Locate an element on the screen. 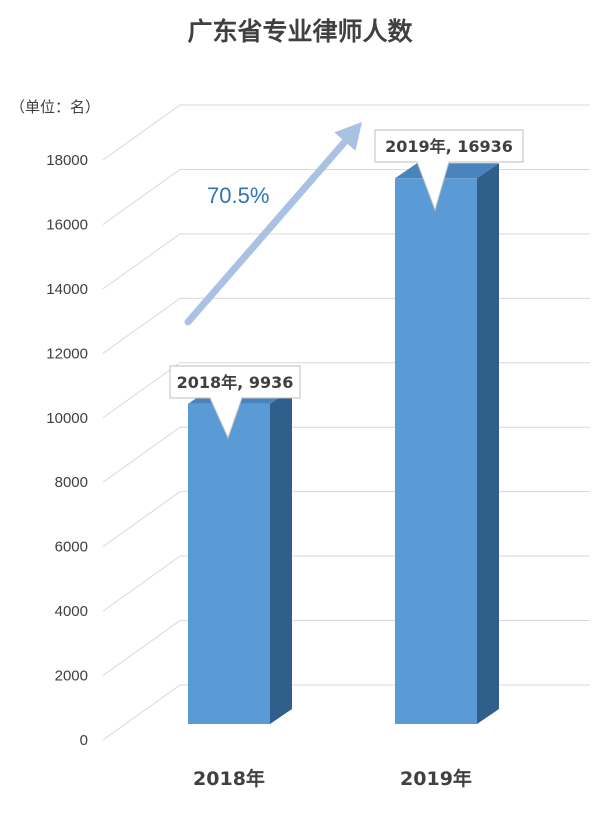  bar-2019年 is located at coordinates (447, 444).